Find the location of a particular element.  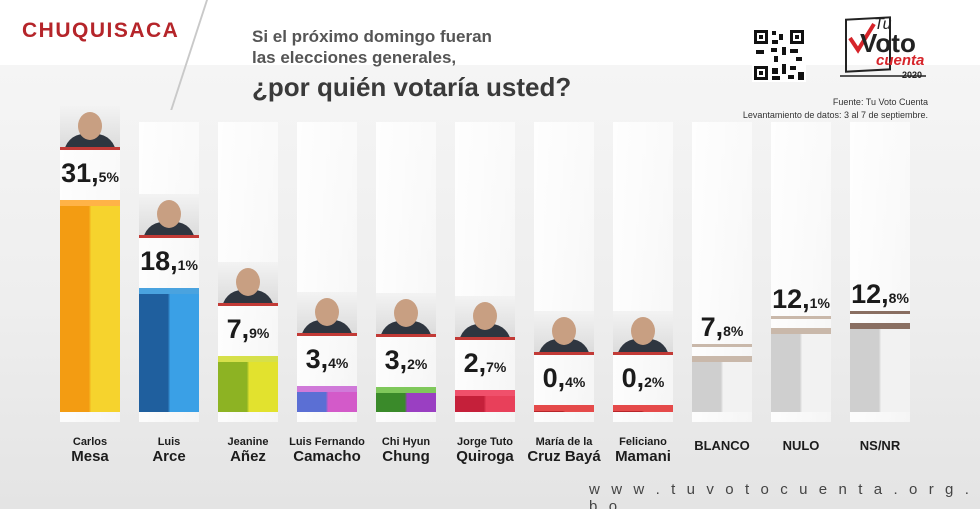

category-label: NS/NR is located at coordinates (880, 444).